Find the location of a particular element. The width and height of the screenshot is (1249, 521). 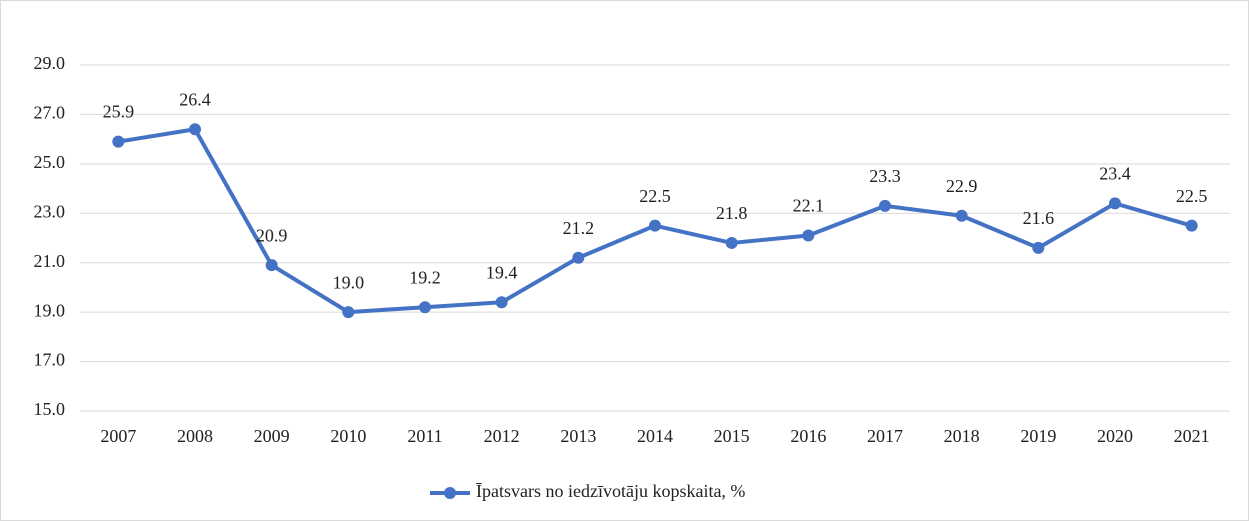

x-tick-label: 2009 is located at coordinates (272, 436).